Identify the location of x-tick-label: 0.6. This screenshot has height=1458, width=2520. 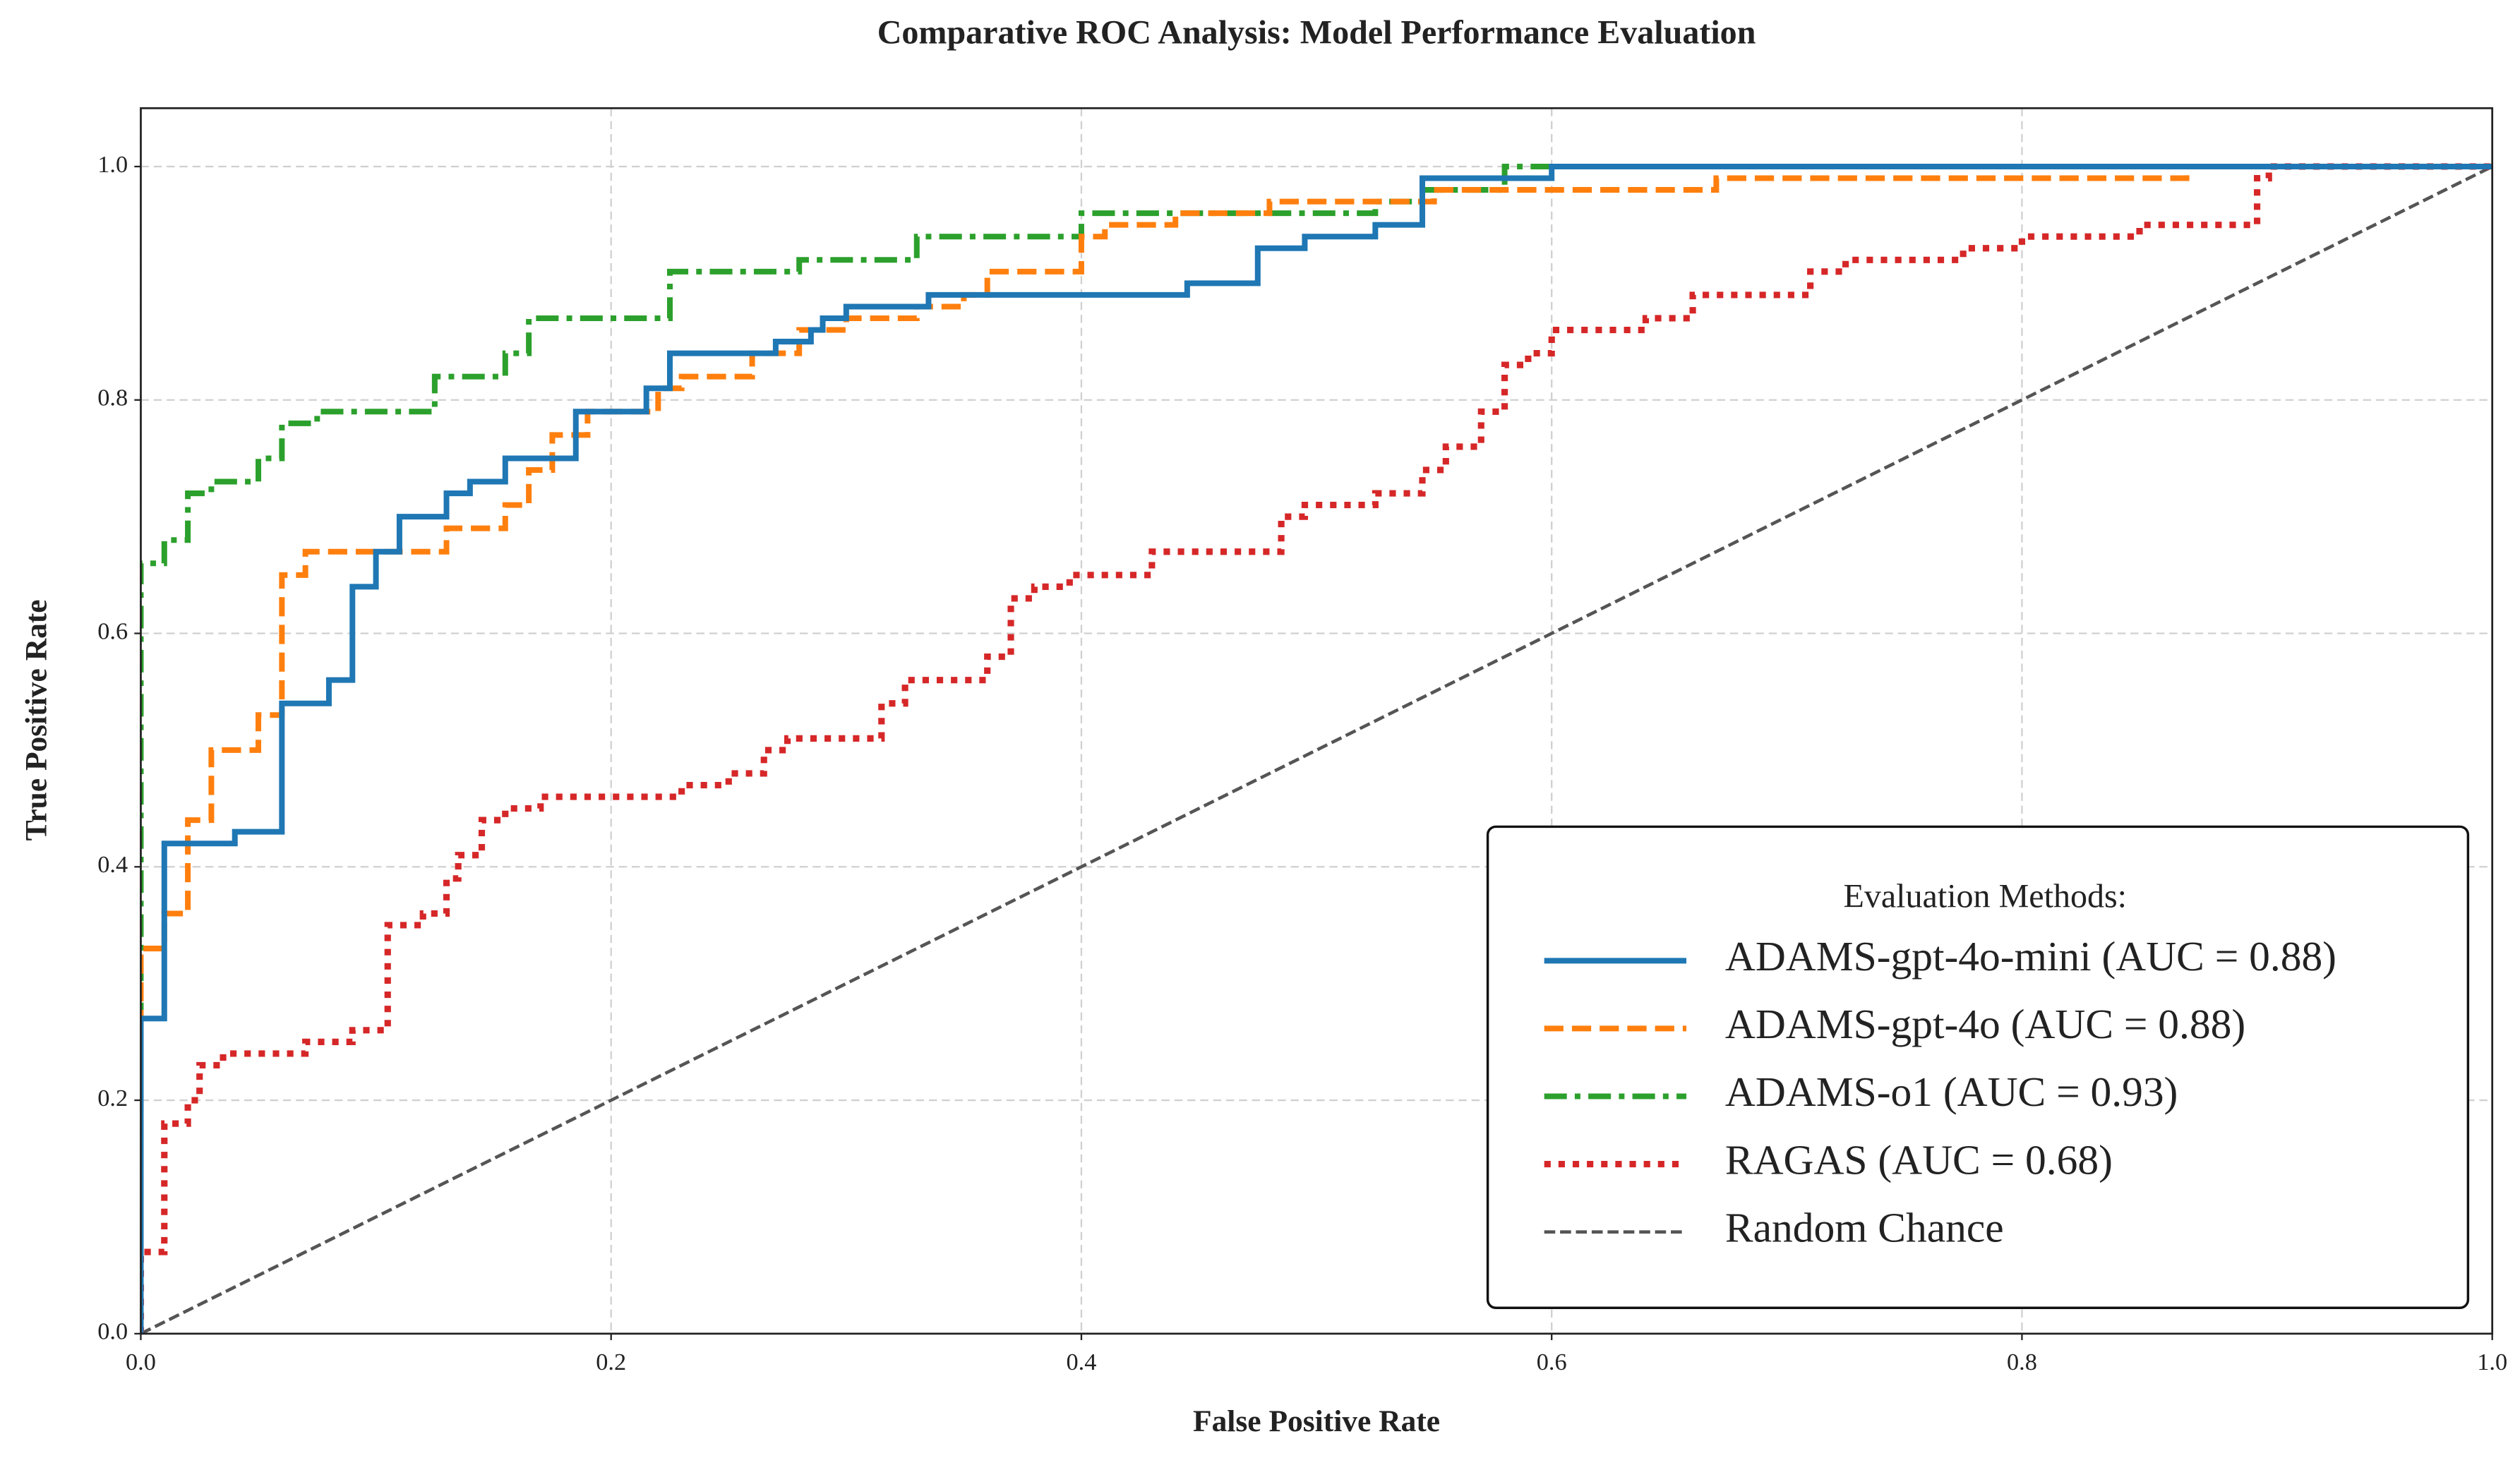
(1552, 1362).